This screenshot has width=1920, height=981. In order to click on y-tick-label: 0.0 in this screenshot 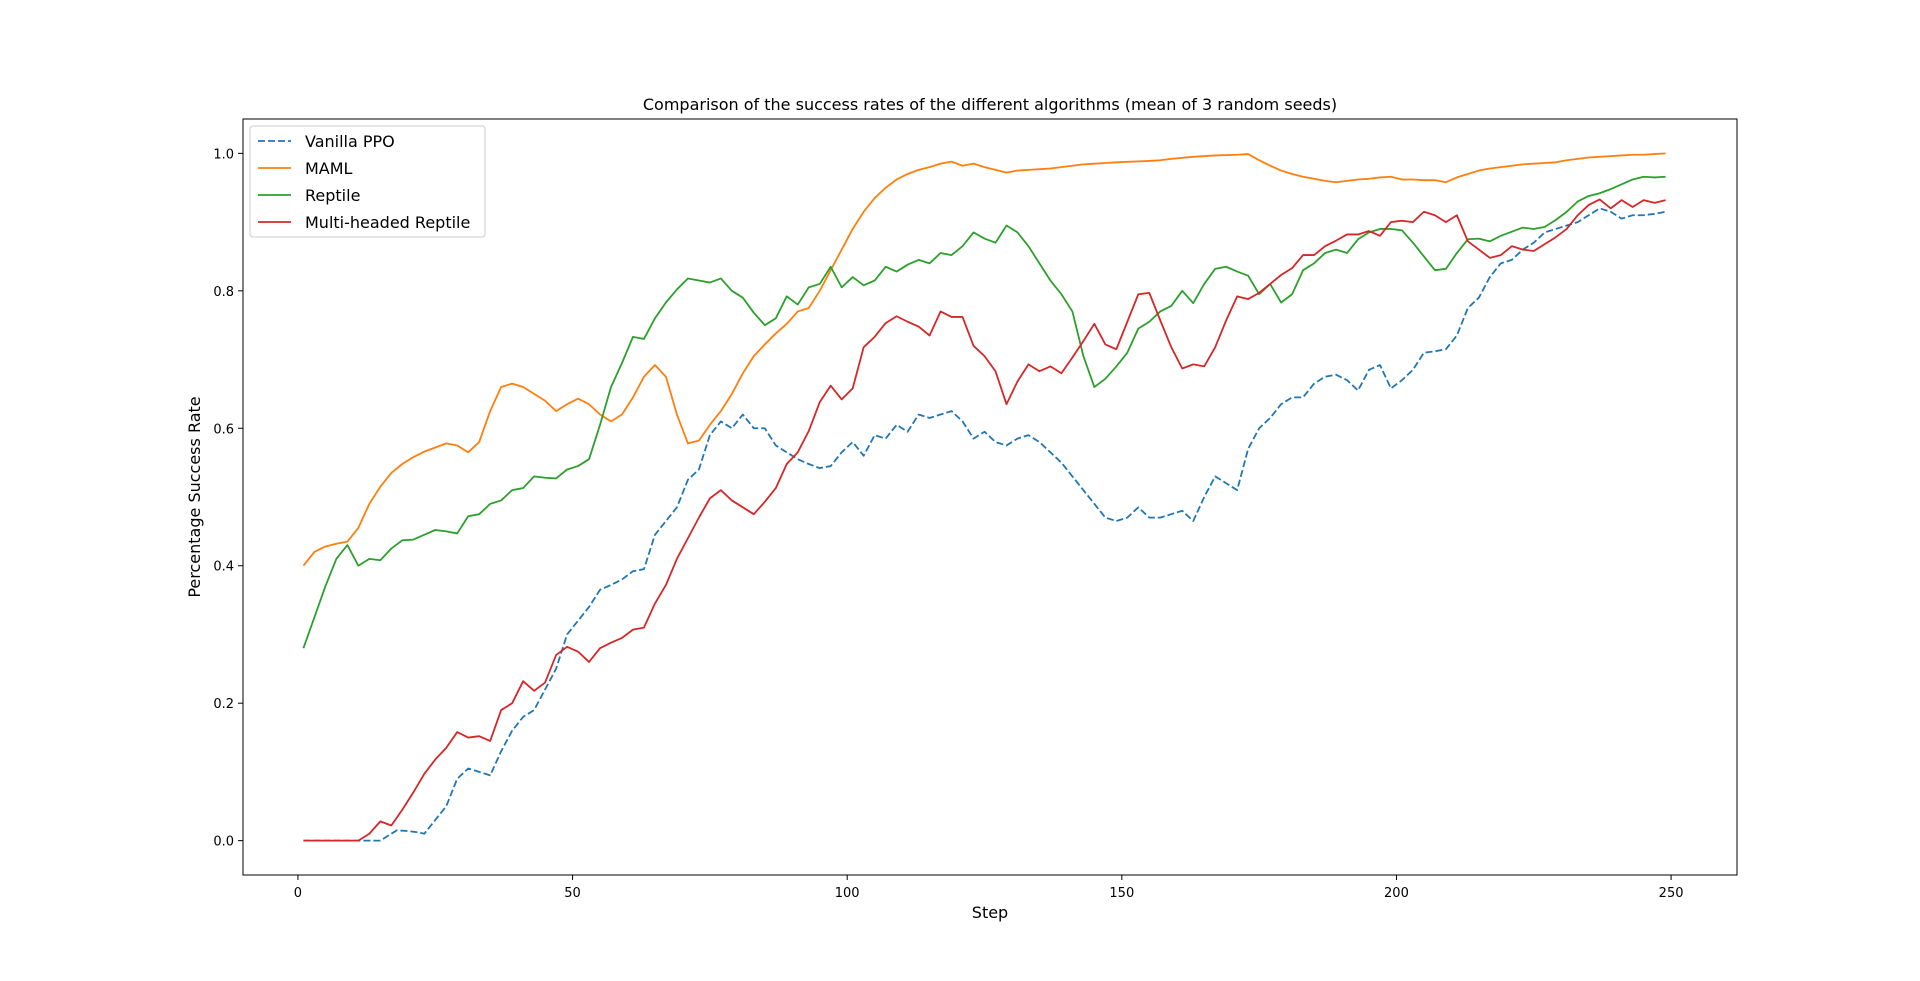, I will do `click(223, 842)`.